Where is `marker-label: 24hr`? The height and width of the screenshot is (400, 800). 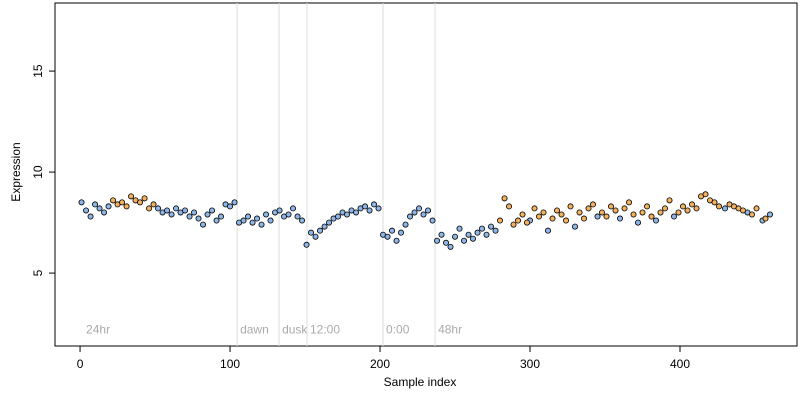 marker-label: 24hr is located at coordinates (98, 330).